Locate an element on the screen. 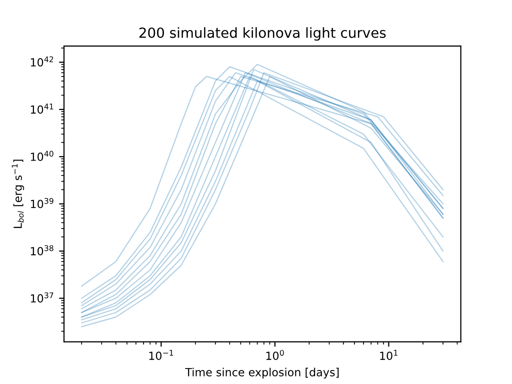 This screenshot has width=512, height=384. y-axis-title: L$_{bol}$ [erg s$^{−1}$] is located at coordinates (18, 194).